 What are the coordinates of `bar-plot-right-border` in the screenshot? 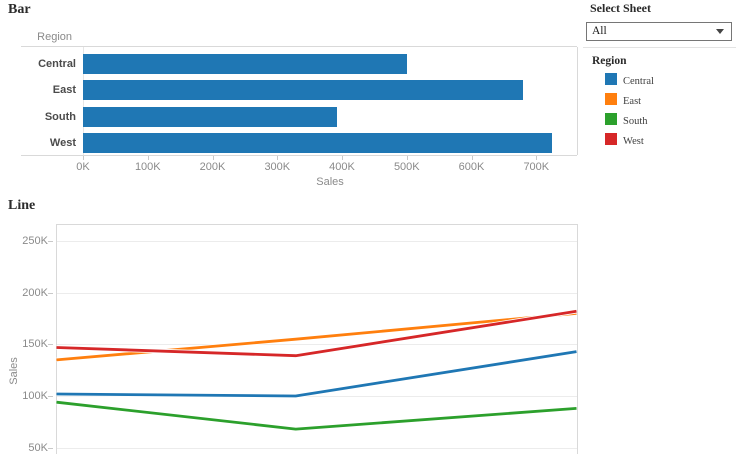 It's located at (577, 101).